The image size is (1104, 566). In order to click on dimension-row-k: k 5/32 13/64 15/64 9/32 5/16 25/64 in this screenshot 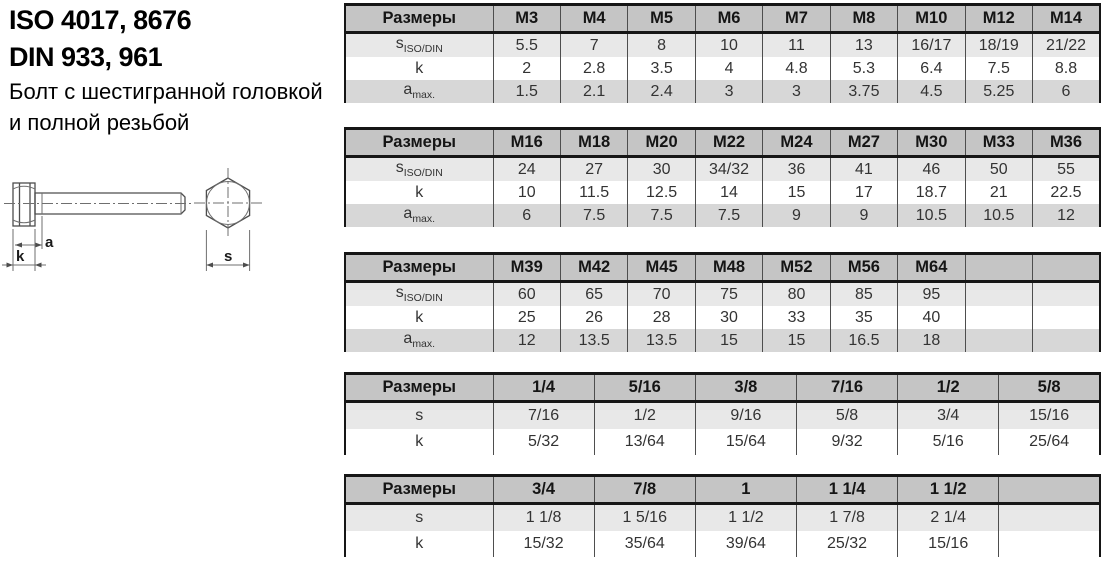, I will do `click(722, 442)`.